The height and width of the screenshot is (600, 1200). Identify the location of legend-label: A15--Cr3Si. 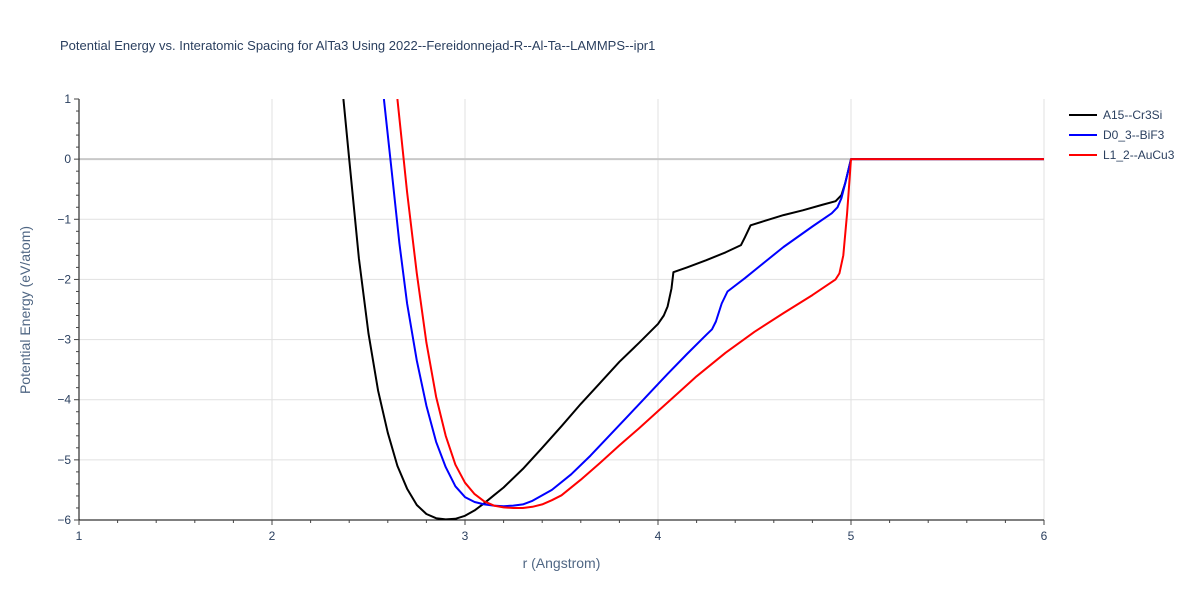
(1132, 115).